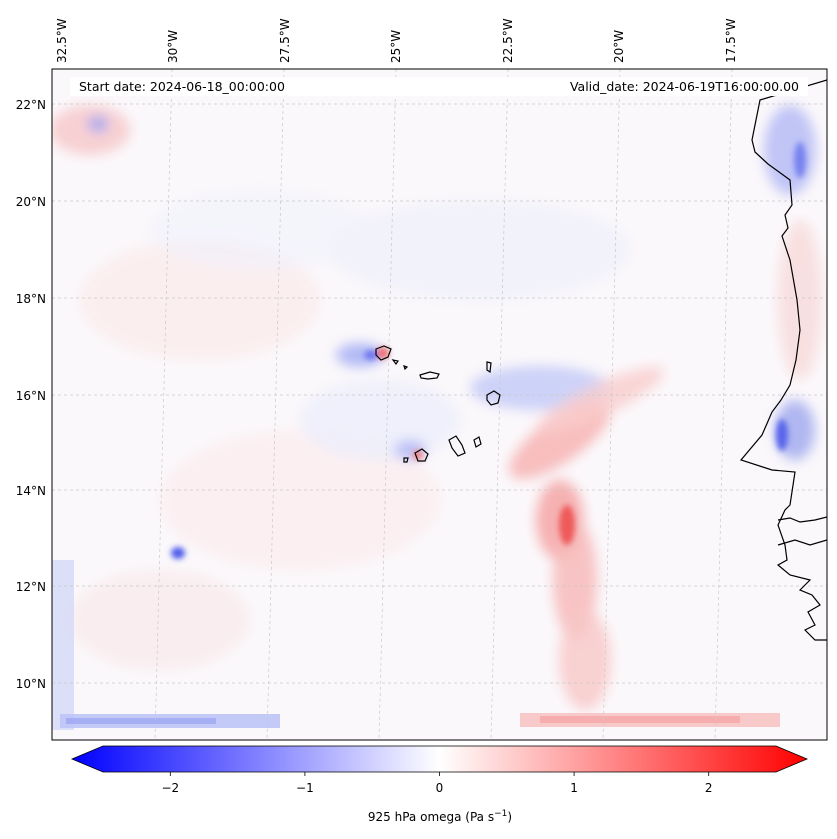 This screenshot has height=839, width=837. What do you see at coordinates (574, 788) in the screenshot?
I see `colorbar-tick-label: 1` at bounding box center [574, 788].